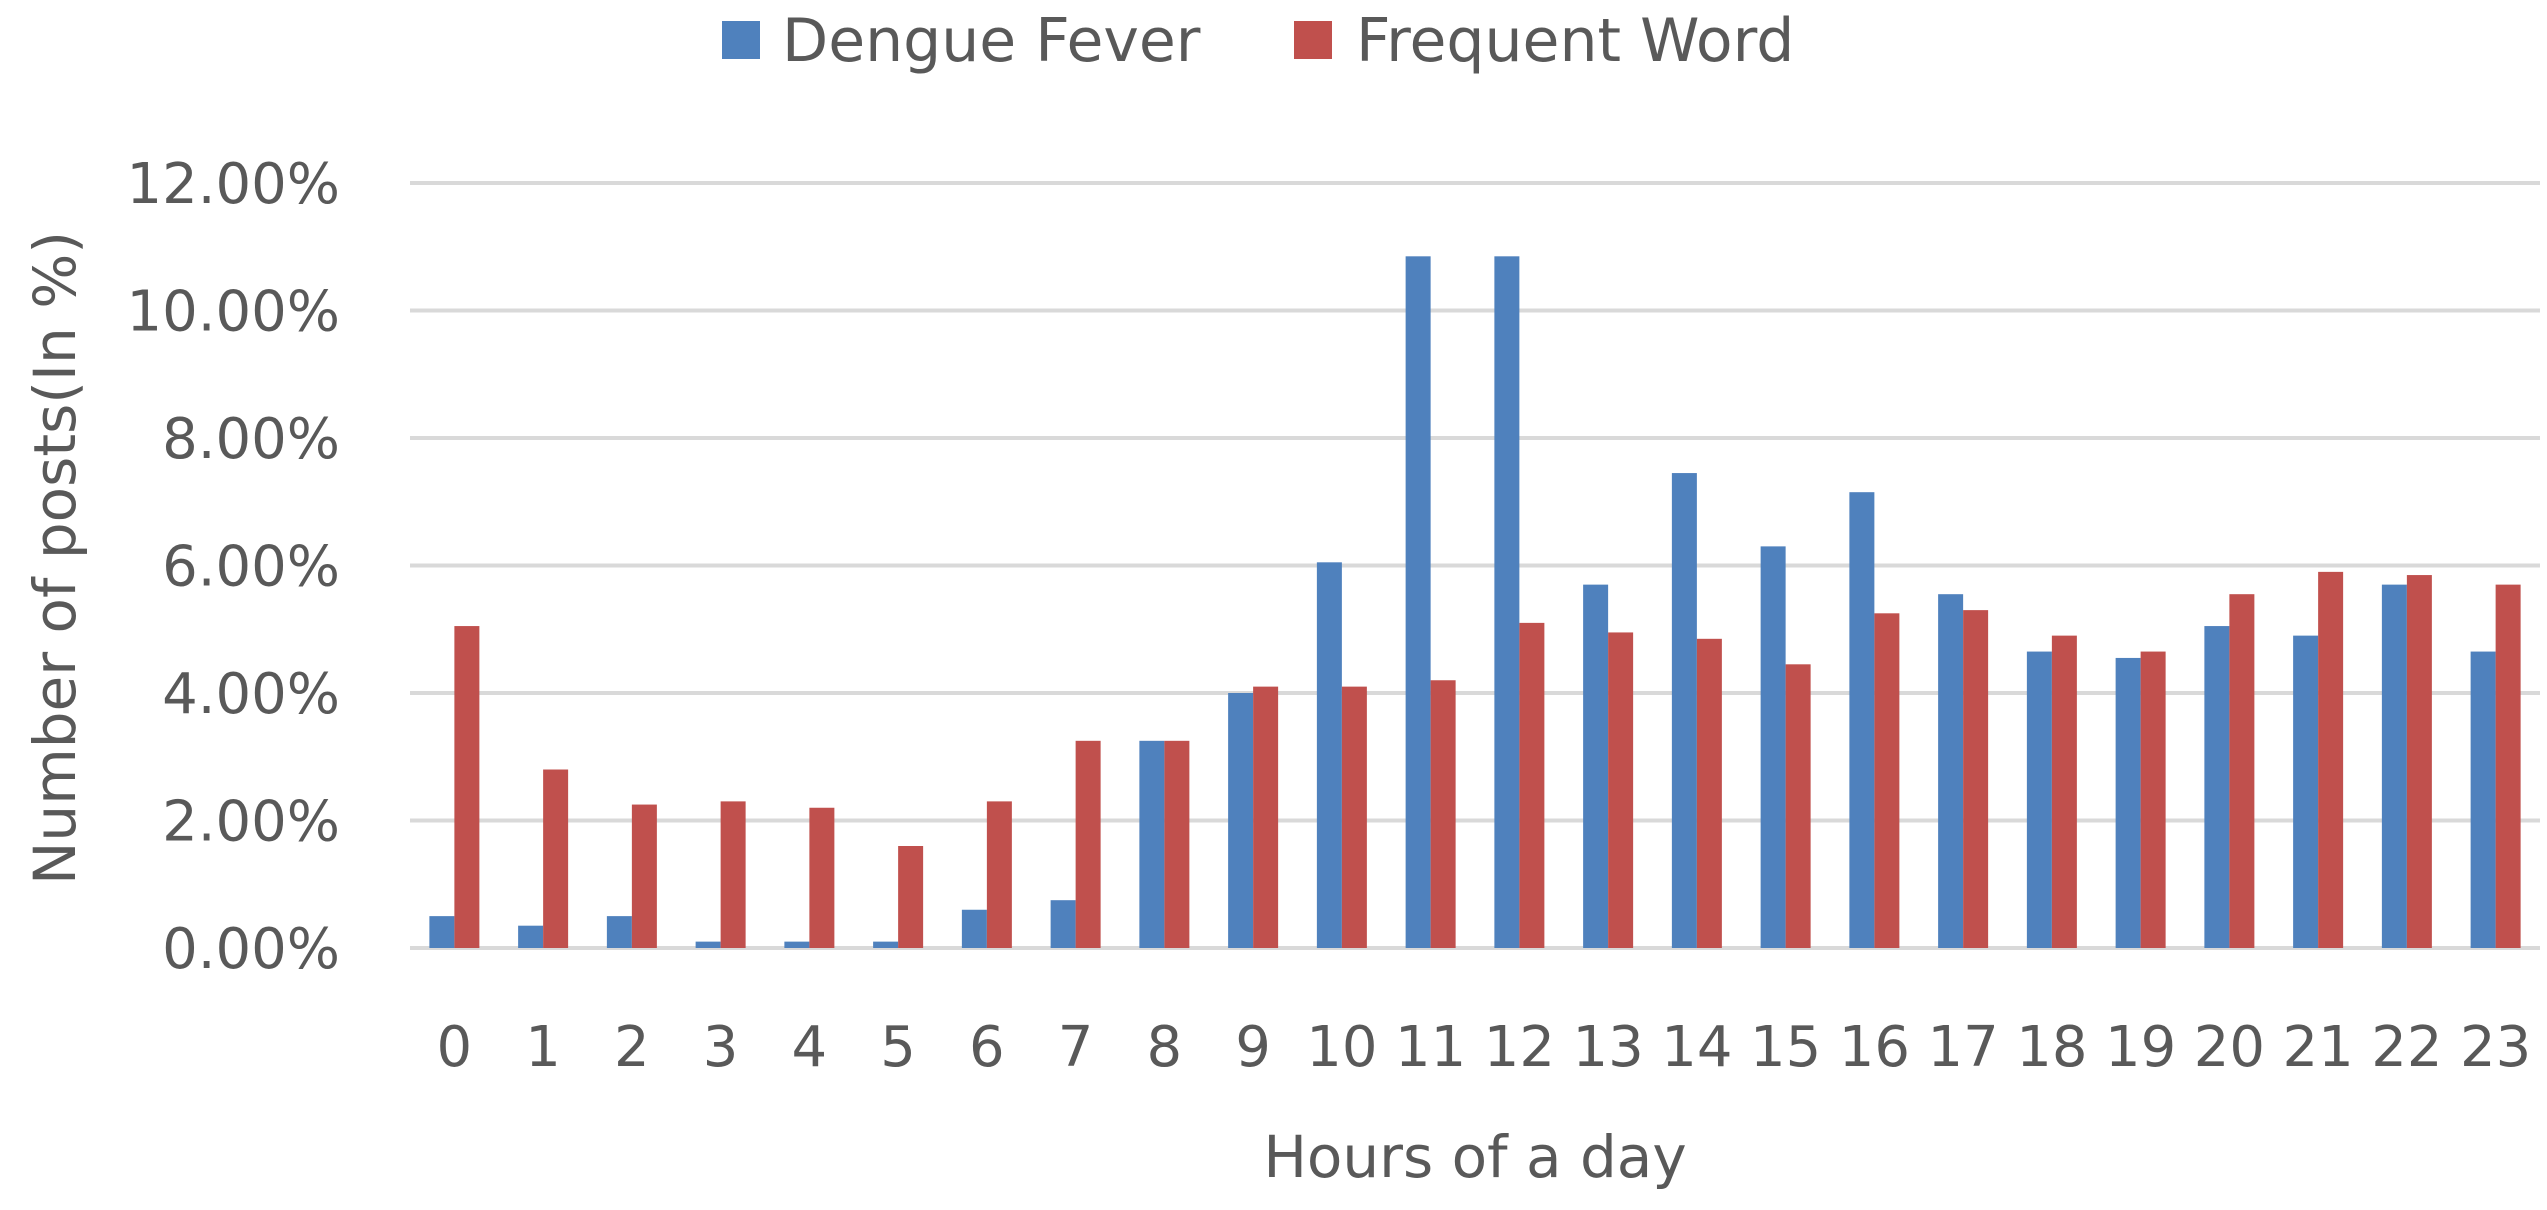 This screenshot has width=2547, height=1210. Describe the element at coordinates (1313, 40) in the screenshot. I see `legend-swatch-frequent-word` at that location.